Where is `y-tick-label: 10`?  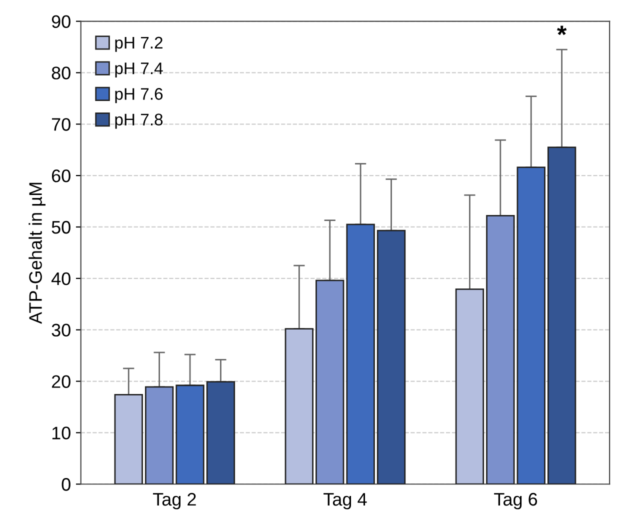
y-tick-label: 10 is located at coordinates (61, 433).